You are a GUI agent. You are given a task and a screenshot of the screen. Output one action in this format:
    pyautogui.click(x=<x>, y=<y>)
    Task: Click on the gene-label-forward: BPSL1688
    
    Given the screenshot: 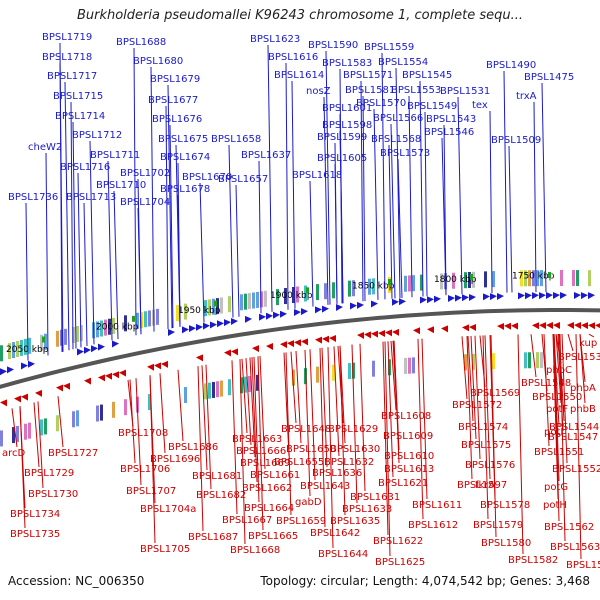 What is the action you would take?
    pyautogui.click(x=141, y=42)
    